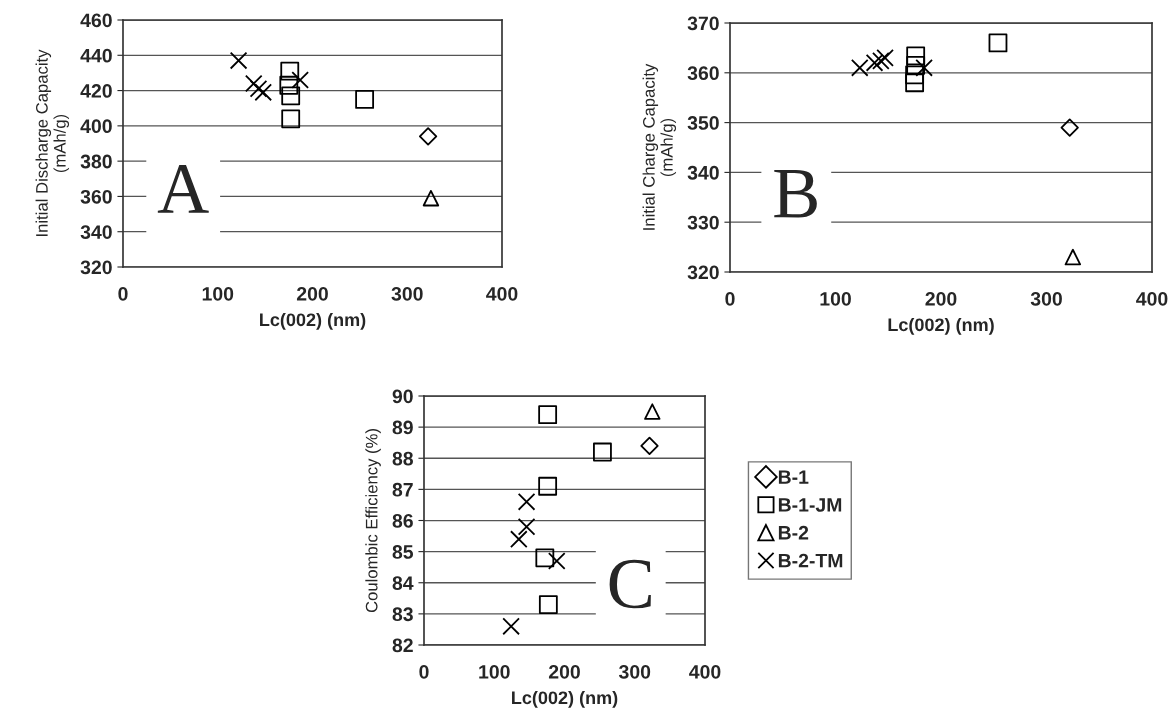  Describe the element at coordinates (402, 645) in the screenshot. I see `y-tick-label: 82` at that location.